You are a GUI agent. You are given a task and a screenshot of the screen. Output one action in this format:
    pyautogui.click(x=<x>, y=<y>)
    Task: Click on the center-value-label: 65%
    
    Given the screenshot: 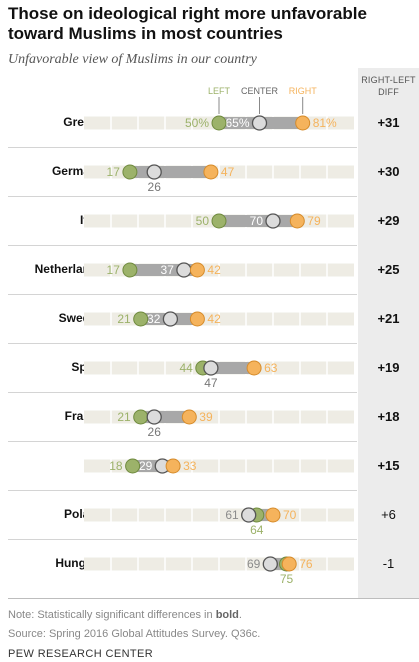 What is the action you would take?
    pyautogui.click(x=237, y=123)
    